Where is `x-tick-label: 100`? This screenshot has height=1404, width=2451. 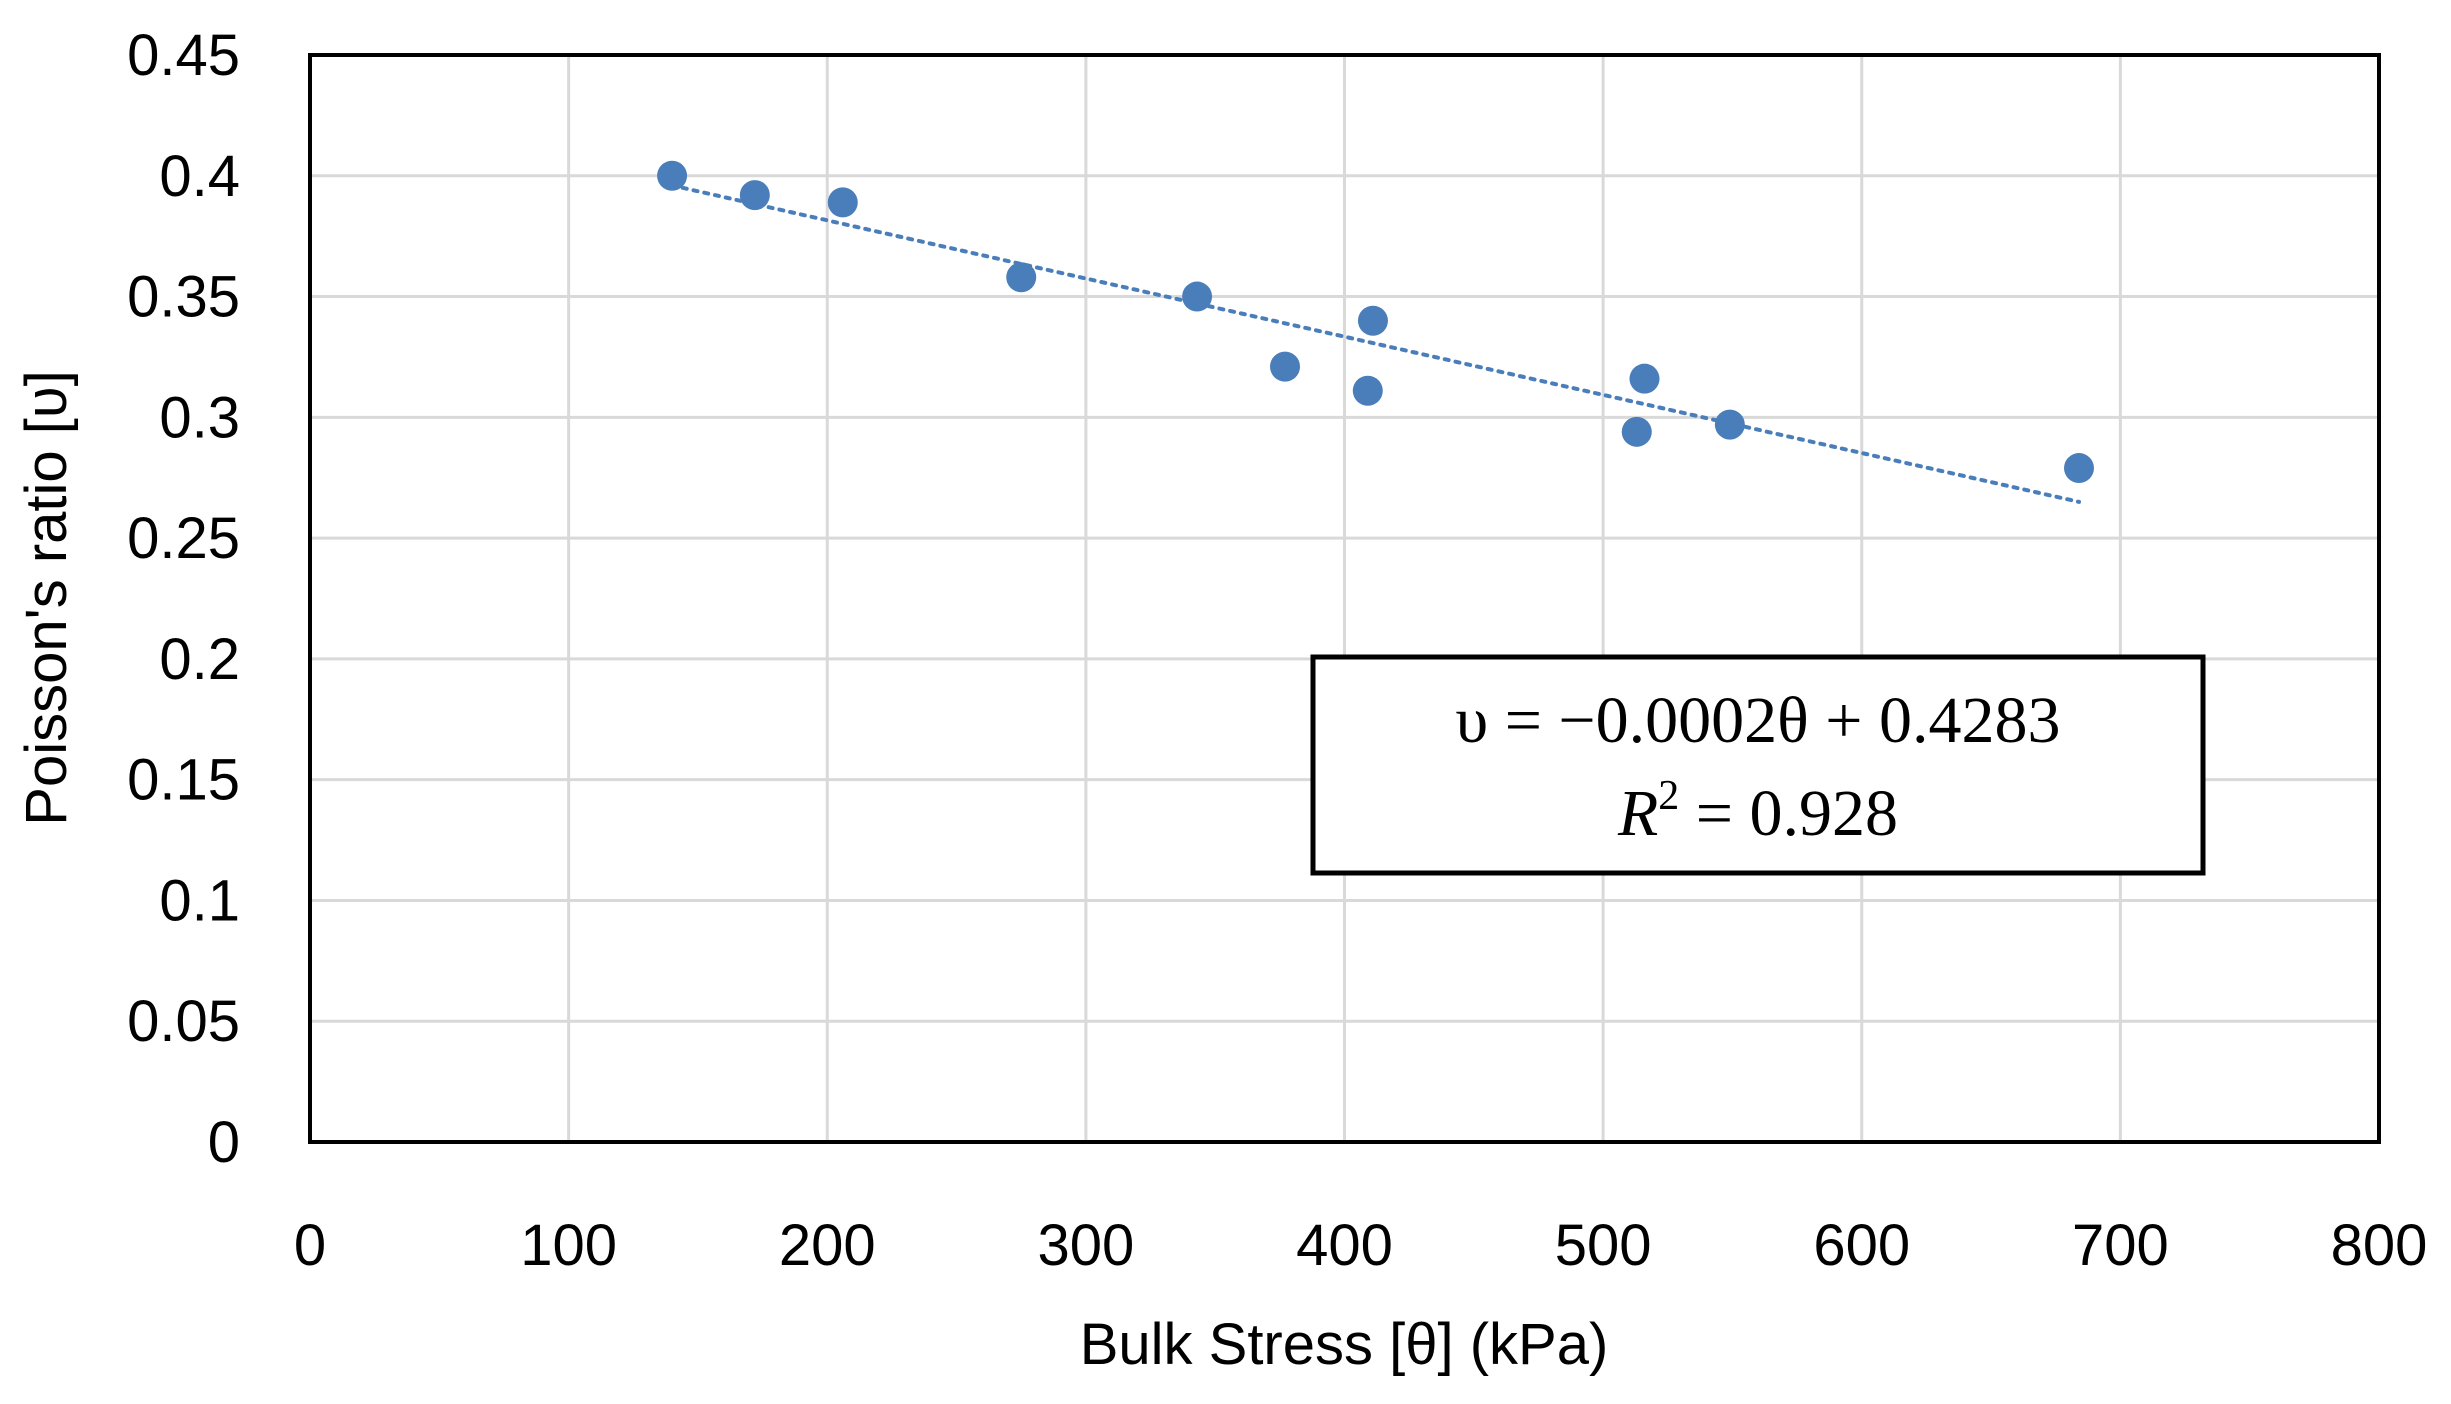 x-tick-label: 100 is located at coordinates (568, 1245).